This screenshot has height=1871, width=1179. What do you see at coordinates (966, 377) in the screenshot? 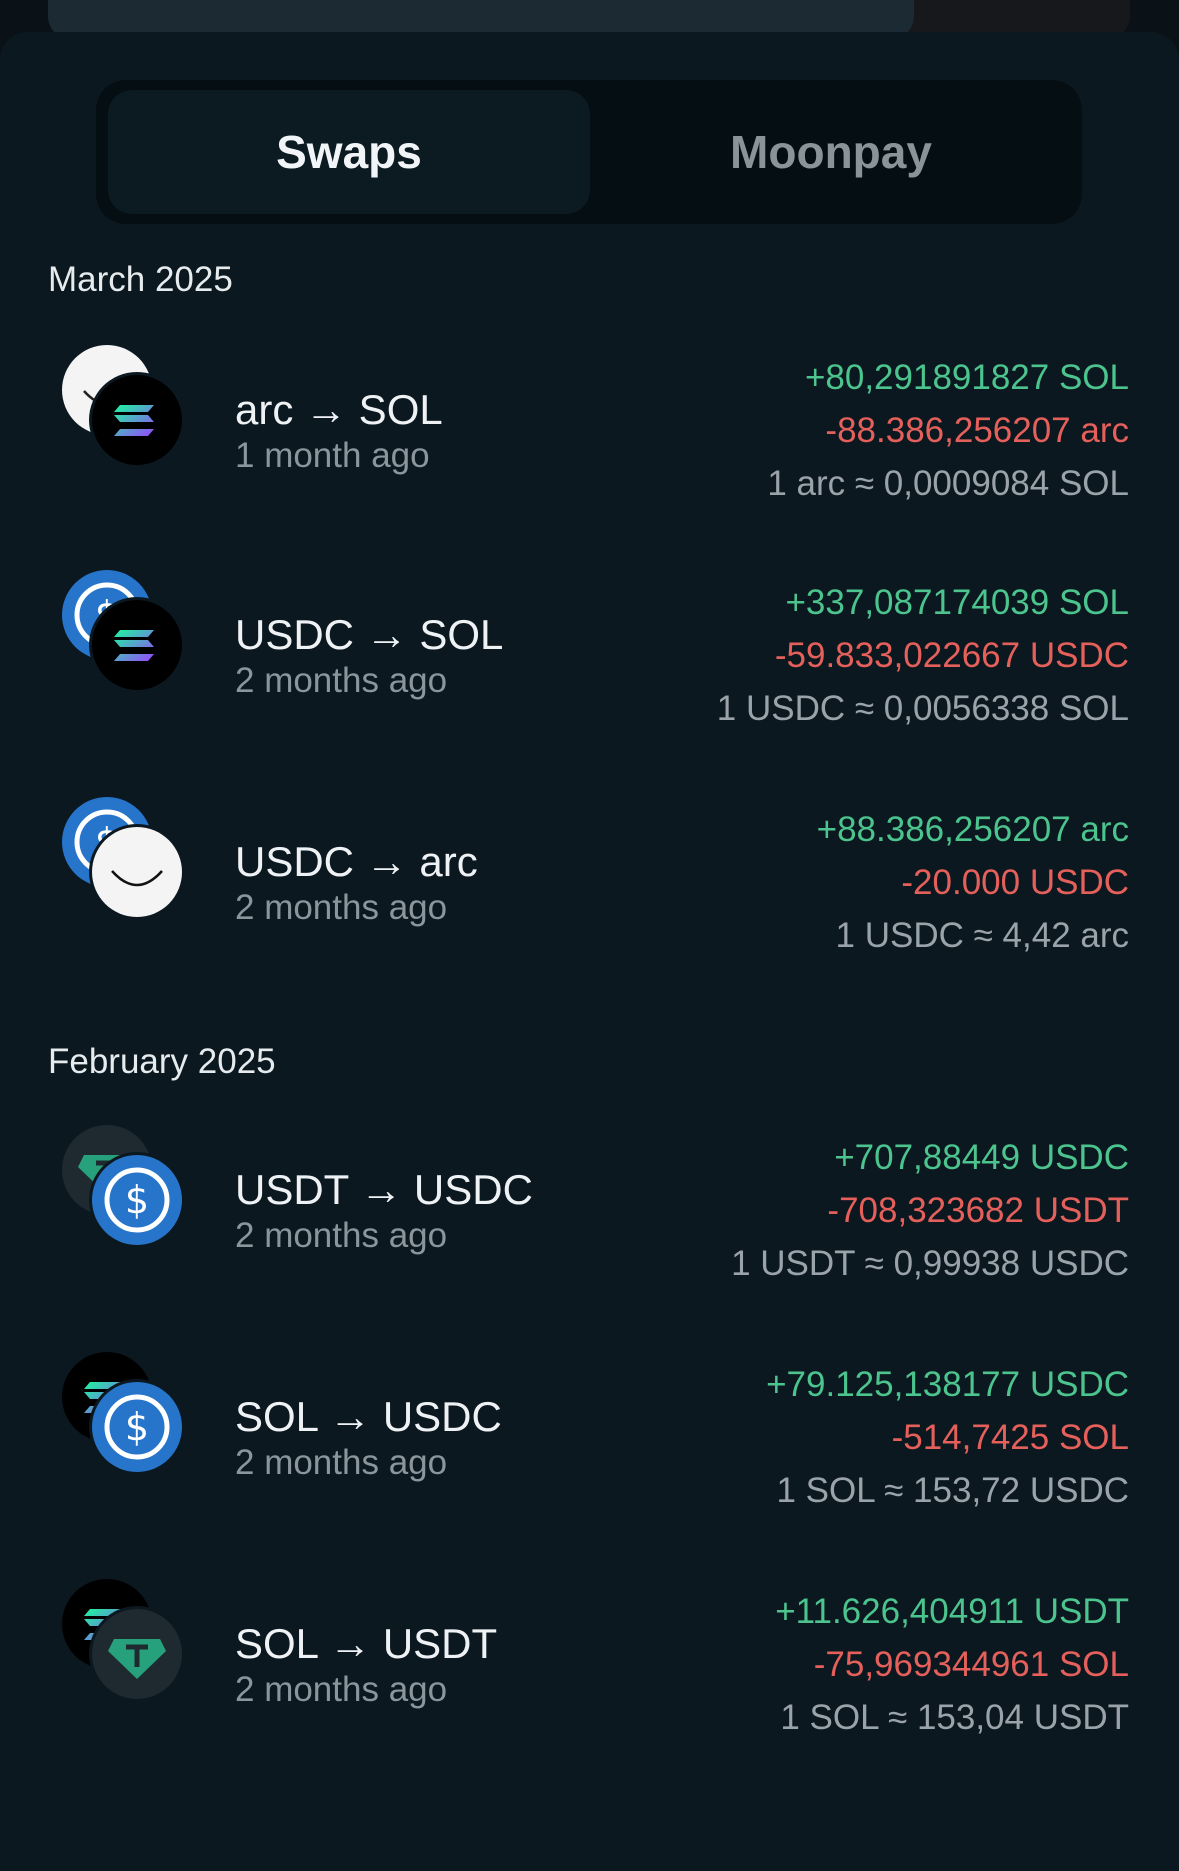
I see `received-amount: +80,291891827 SOL` at bounding box center [966, 377].